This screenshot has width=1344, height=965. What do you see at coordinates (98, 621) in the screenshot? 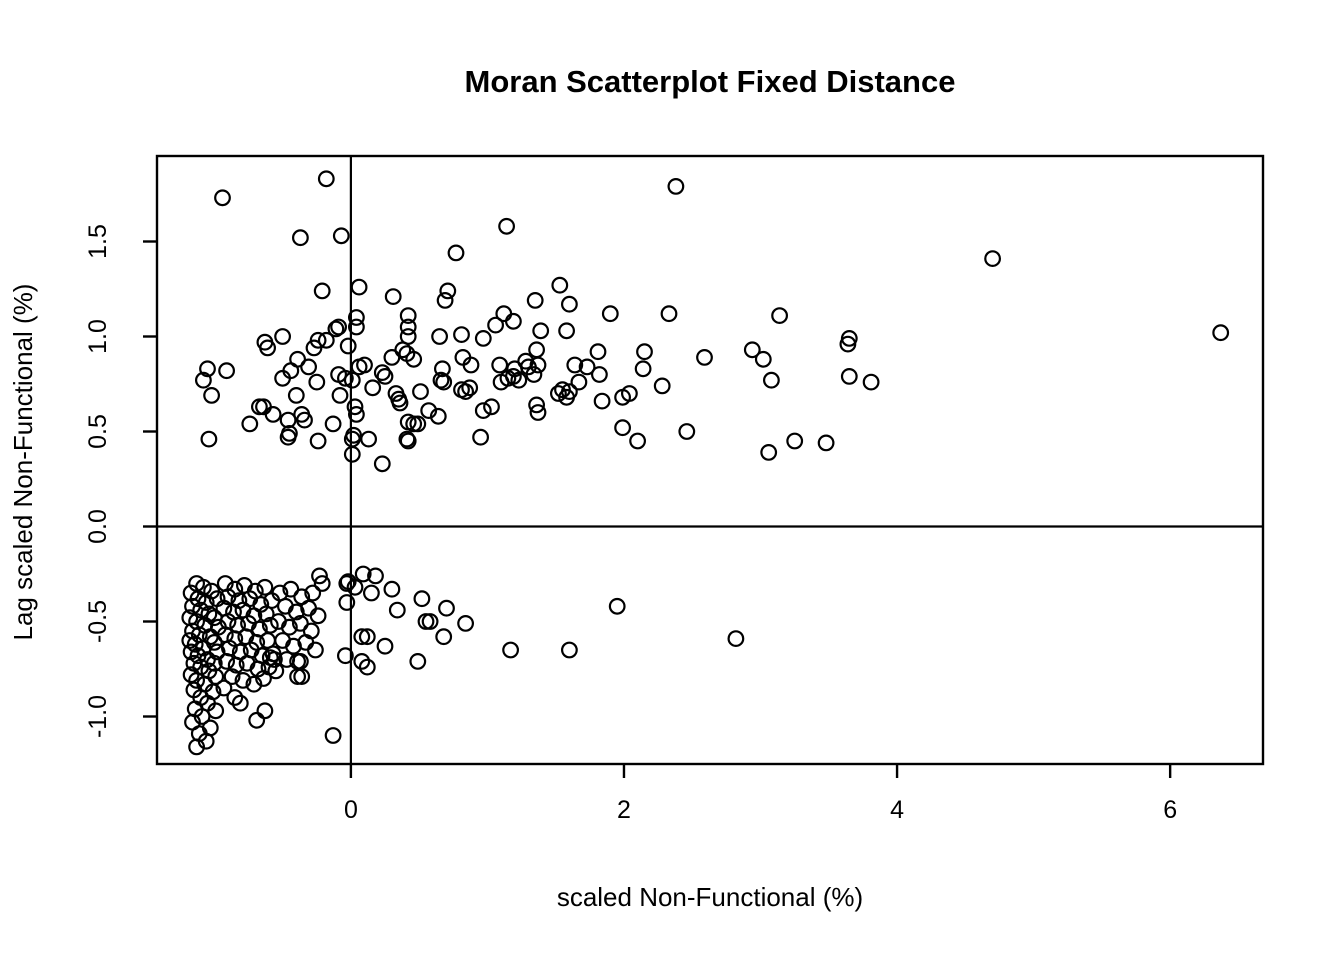
I see `y-tick-label: -0.5` at bounding box center [98, 621].